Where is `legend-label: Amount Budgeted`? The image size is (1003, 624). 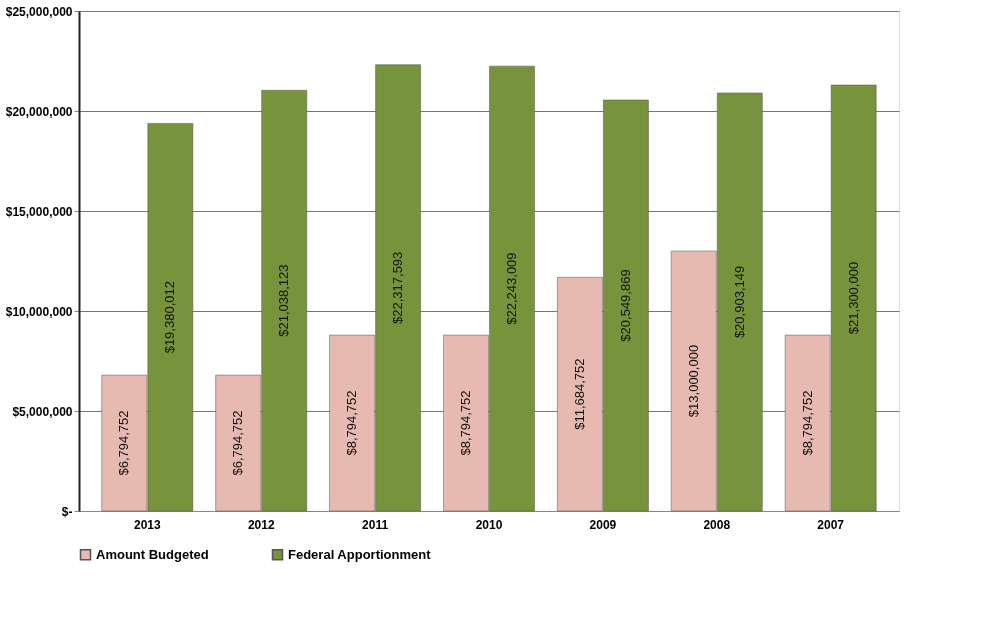 legend-label: Amount Budgeted is located at coordinates (152, 554).